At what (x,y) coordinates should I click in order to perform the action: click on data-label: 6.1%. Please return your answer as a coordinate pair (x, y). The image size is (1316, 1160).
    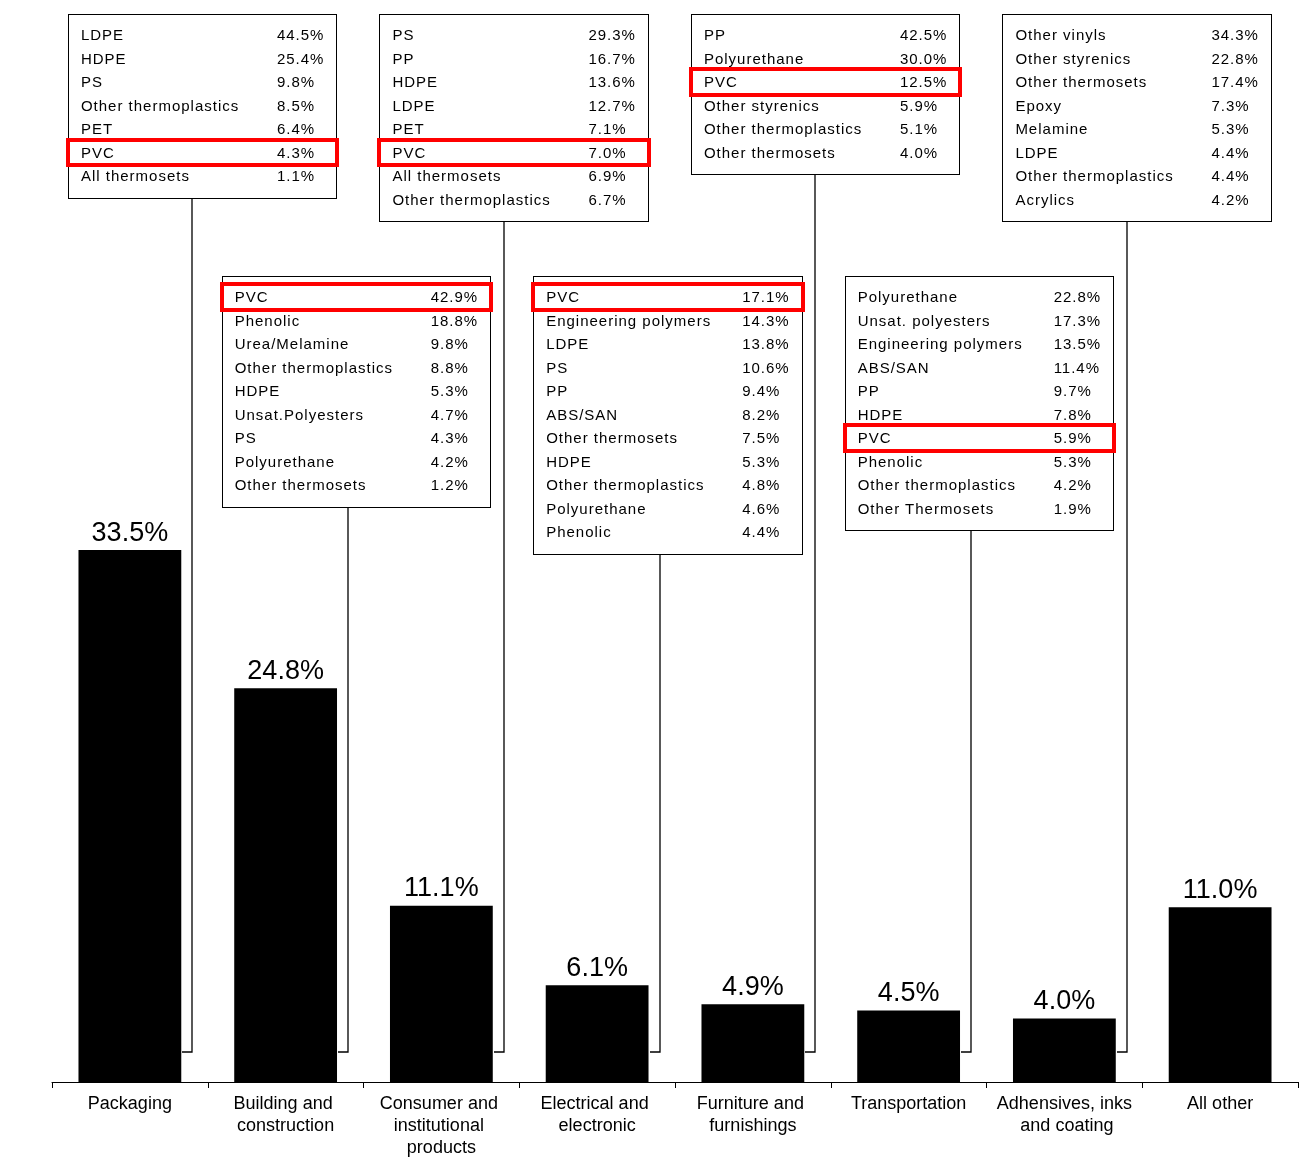
    Looking at the image, I should click on (597, 966).